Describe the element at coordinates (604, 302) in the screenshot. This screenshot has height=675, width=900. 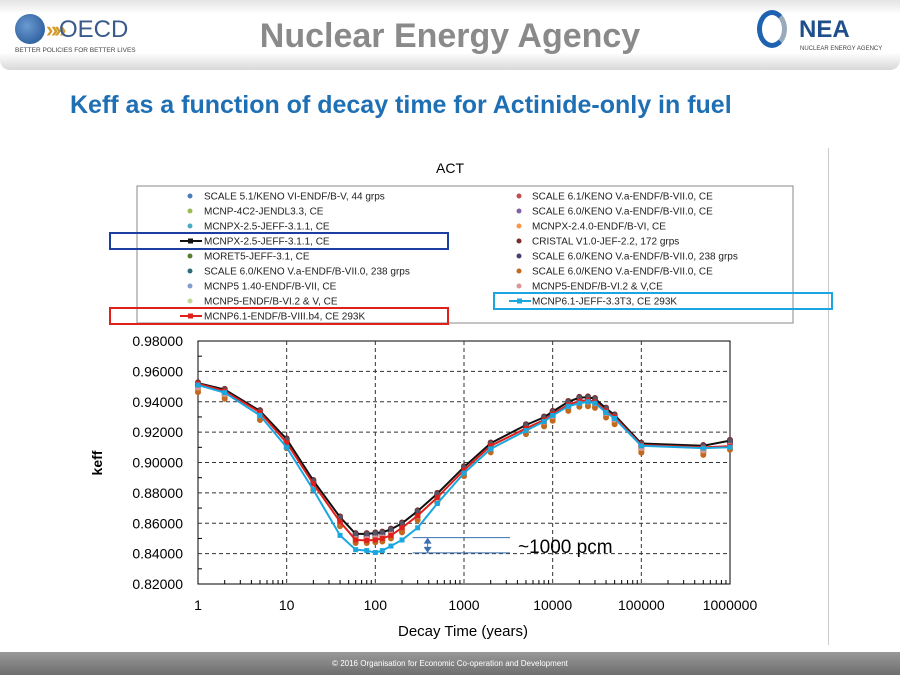
I see `legend-label: MCNP6.1-JEFF-3.3T3, CE 293K` at that location.